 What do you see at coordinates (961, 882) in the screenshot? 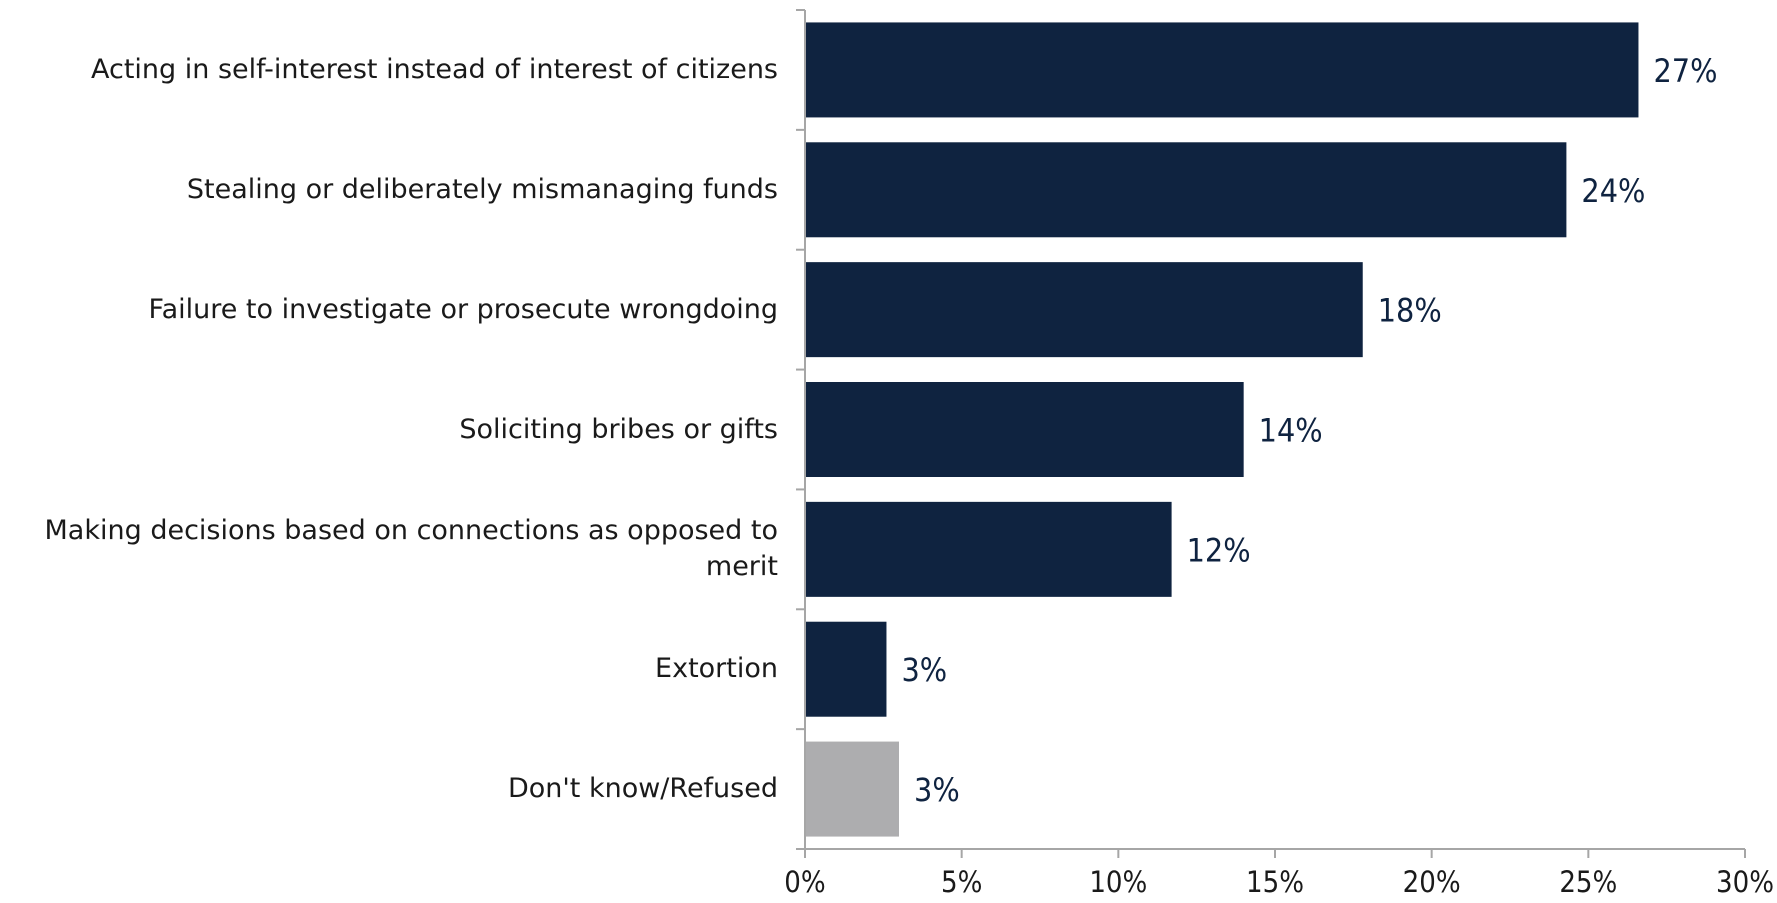
I see `x-tick-label: 5%` at bounding box center [961, 882].